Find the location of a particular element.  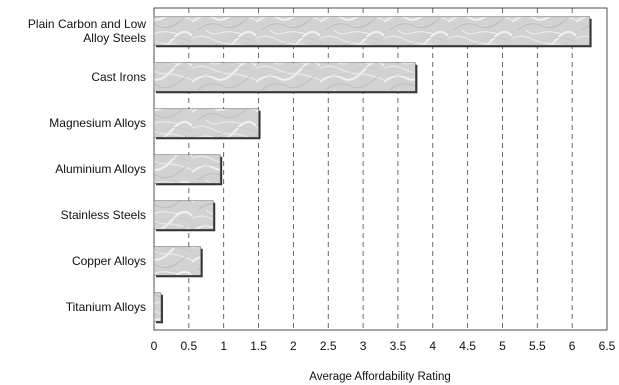

category-label-3-line-0: Aluminium Alloys is located at coordinates (100, 169).